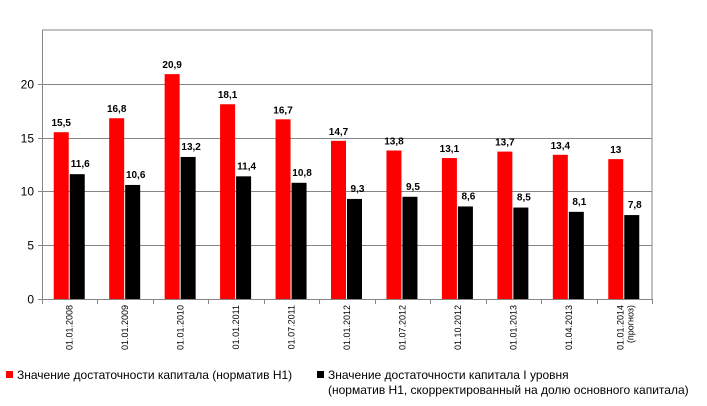  I want to click on data-label-series-1: 20,9, so click(172, 65).